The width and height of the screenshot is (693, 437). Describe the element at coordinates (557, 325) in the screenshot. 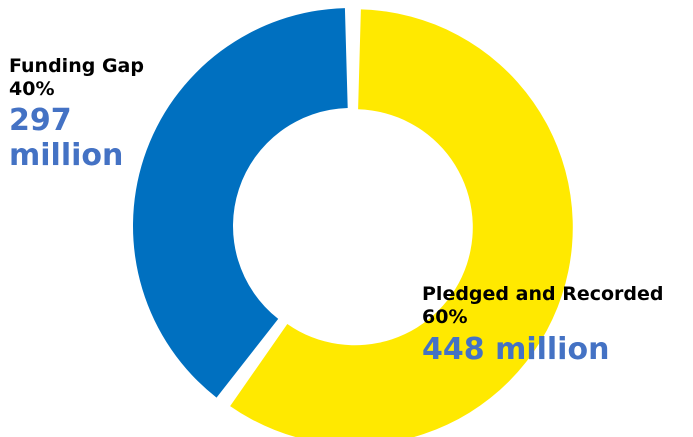

I see `pledged-recorded-label: Pledged and Recorded 60% 448 million` at that location.